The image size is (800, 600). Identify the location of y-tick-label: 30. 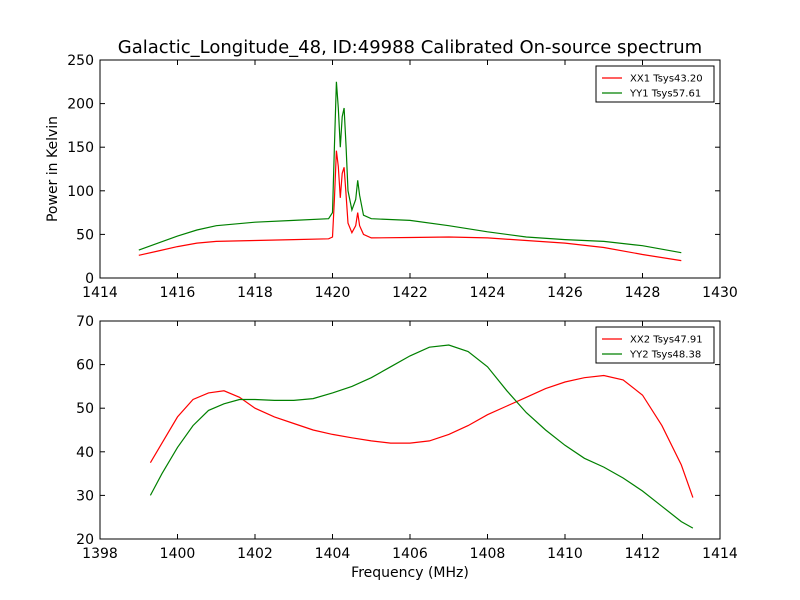
(85, 496).